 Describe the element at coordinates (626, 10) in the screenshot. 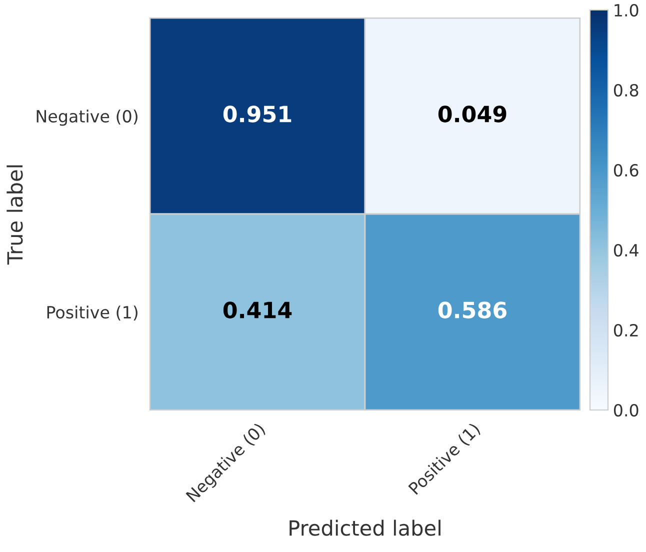

I see `color-bar-label: 1.0` at that location.